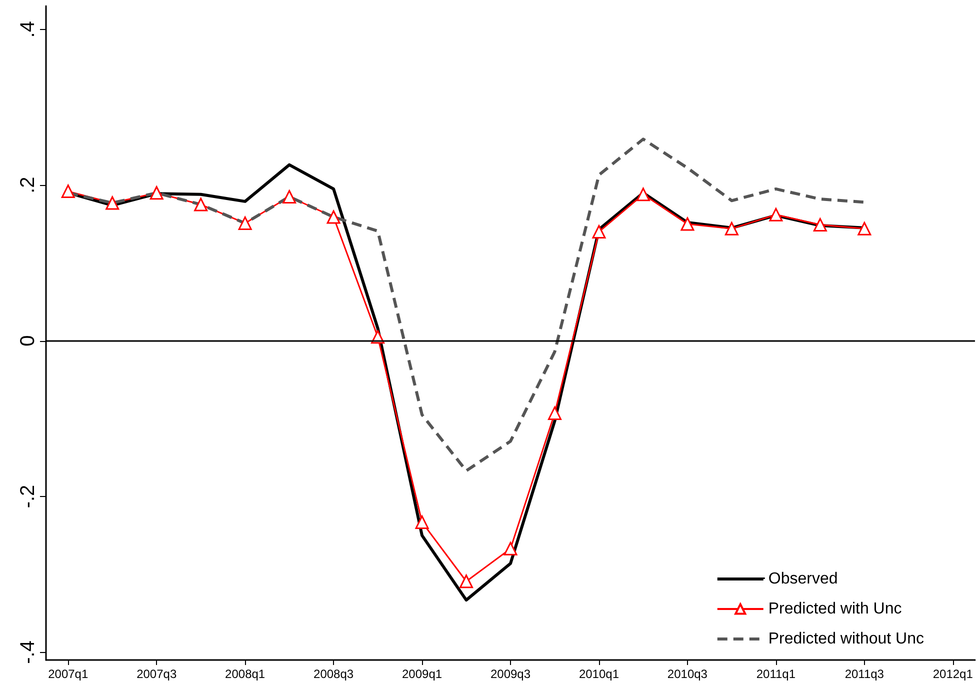 The width and height of the screenshot is (979, 692). Describe the element at coordinates (846, 639) in the screenshot. I see `legend-label: Predicted without Unc` at that location.